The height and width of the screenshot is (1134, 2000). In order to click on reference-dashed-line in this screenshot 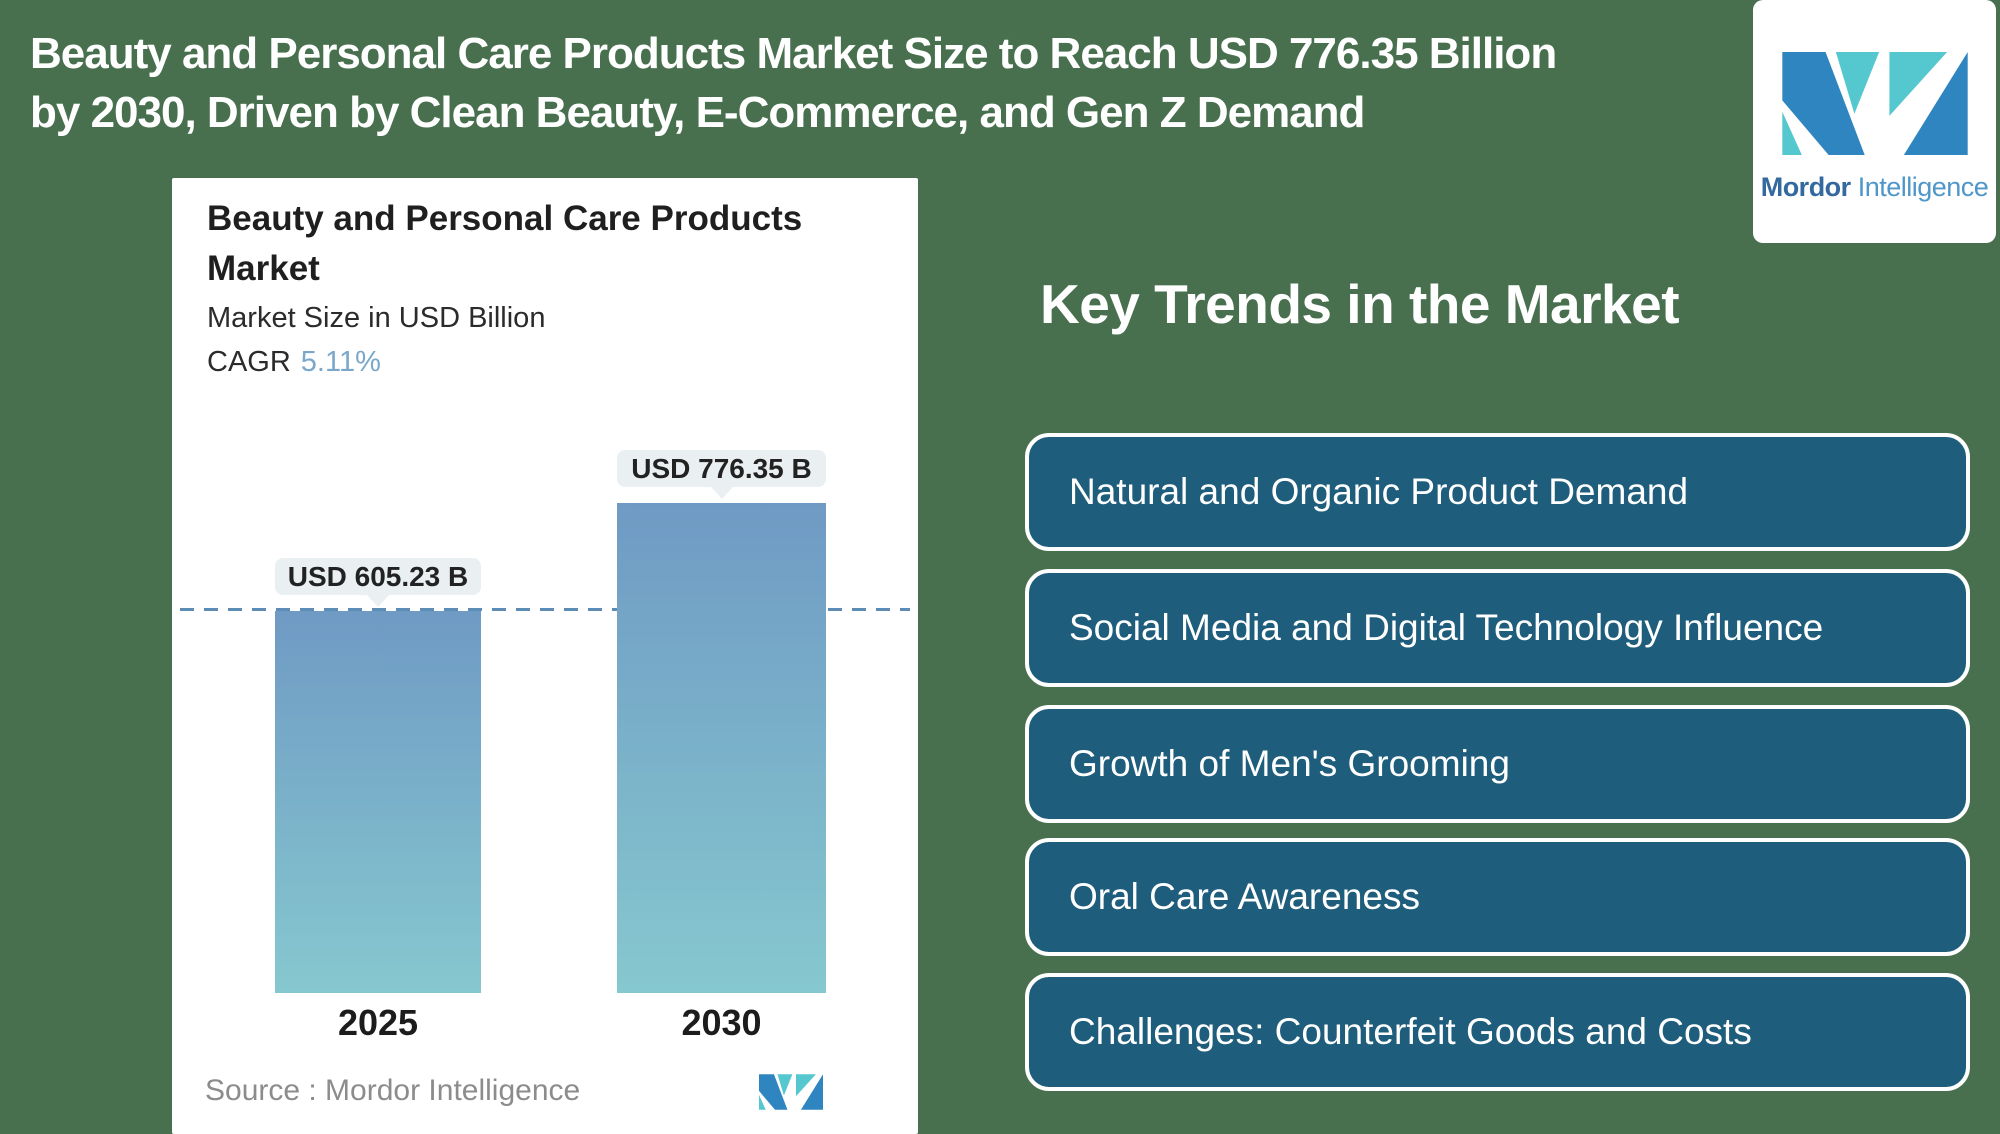, I will do `click(545, 609)`.